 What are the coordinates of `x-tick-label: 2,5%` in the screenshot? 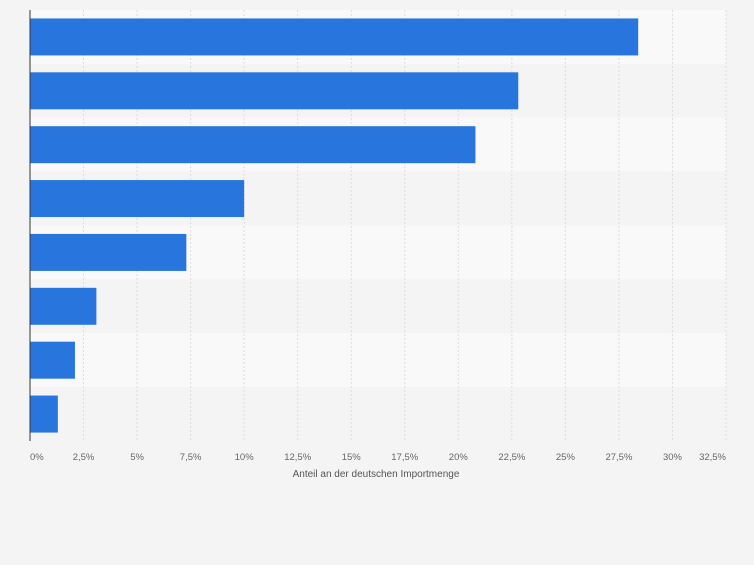 It's located at (84, 457).